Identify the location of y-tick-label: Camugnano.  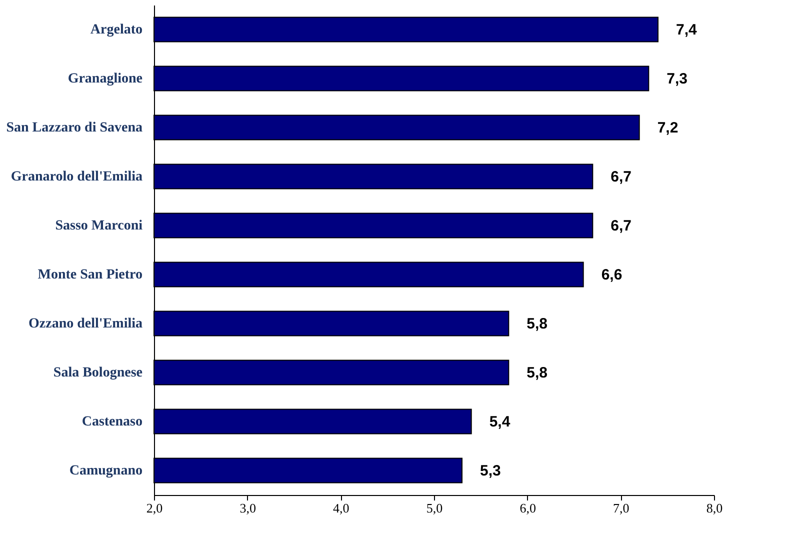
(105, 471).